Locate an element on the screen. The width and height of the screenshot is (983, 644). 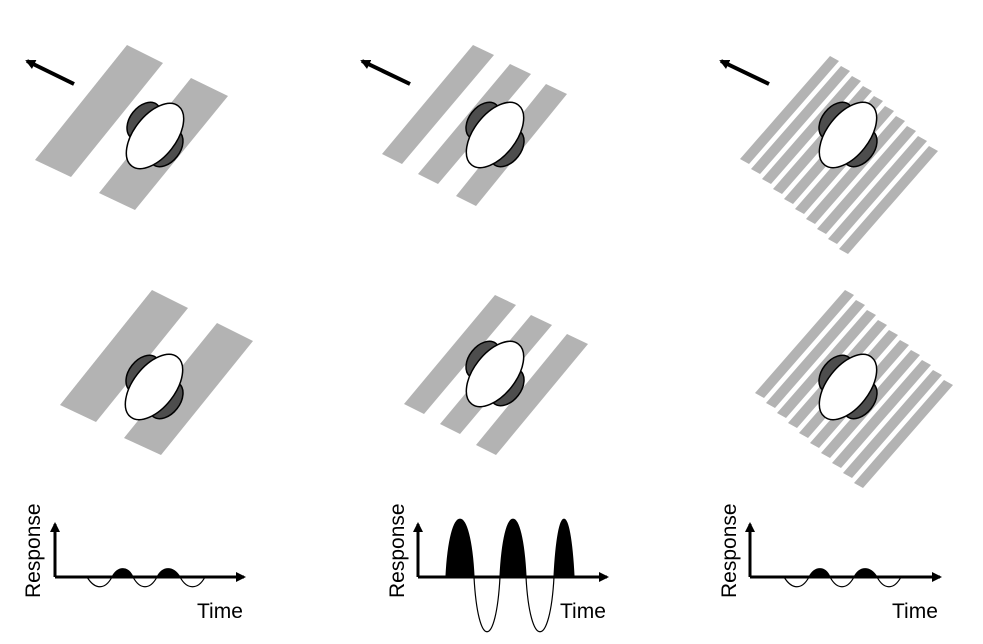
panel-wide-top is located at coordinates (126, 127).